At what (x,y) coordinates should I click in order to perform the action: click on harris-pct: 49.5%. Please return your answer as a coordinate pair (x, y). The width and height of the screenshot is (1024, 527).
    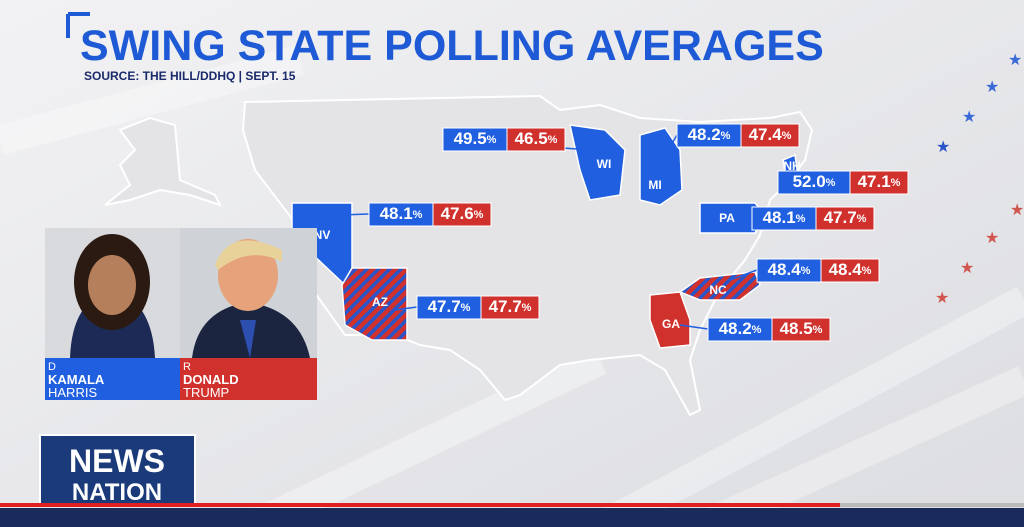
    Looking at the image, I should click on (475, 138).